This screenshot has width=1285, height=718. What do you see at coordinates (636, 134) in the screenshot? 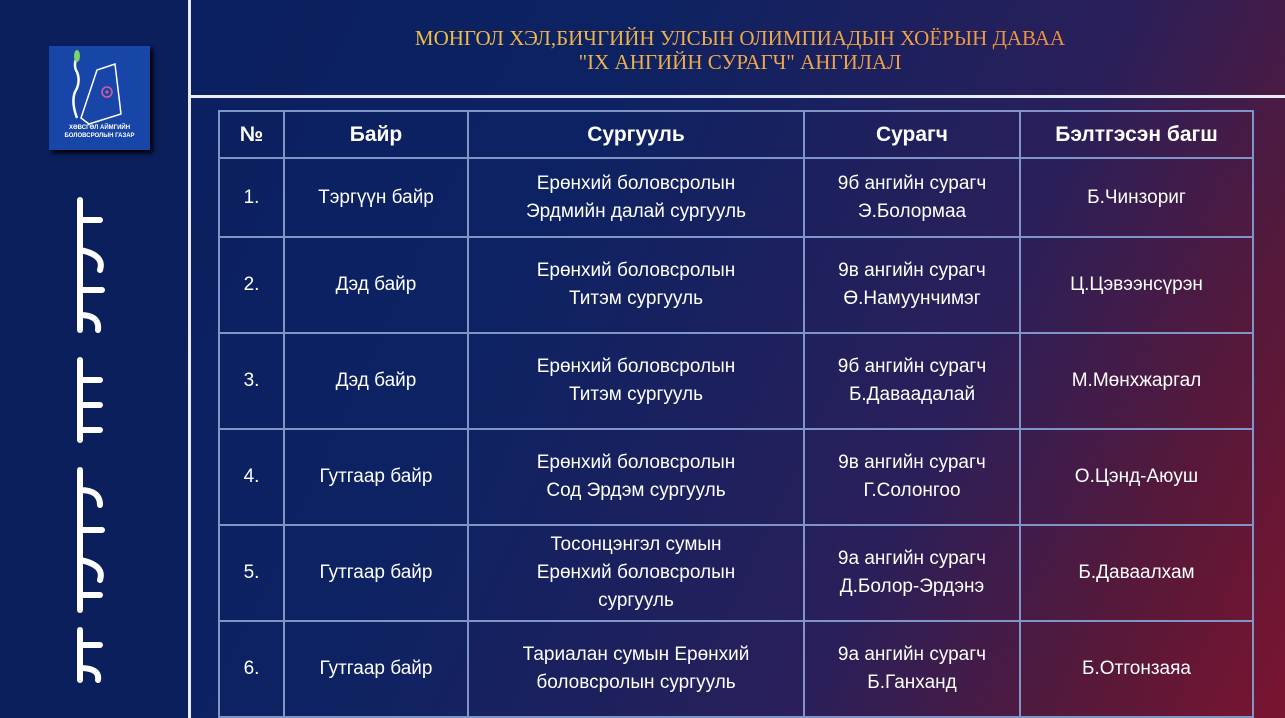
I see `header-school: Сургууль` at bounding box center [636, 134].